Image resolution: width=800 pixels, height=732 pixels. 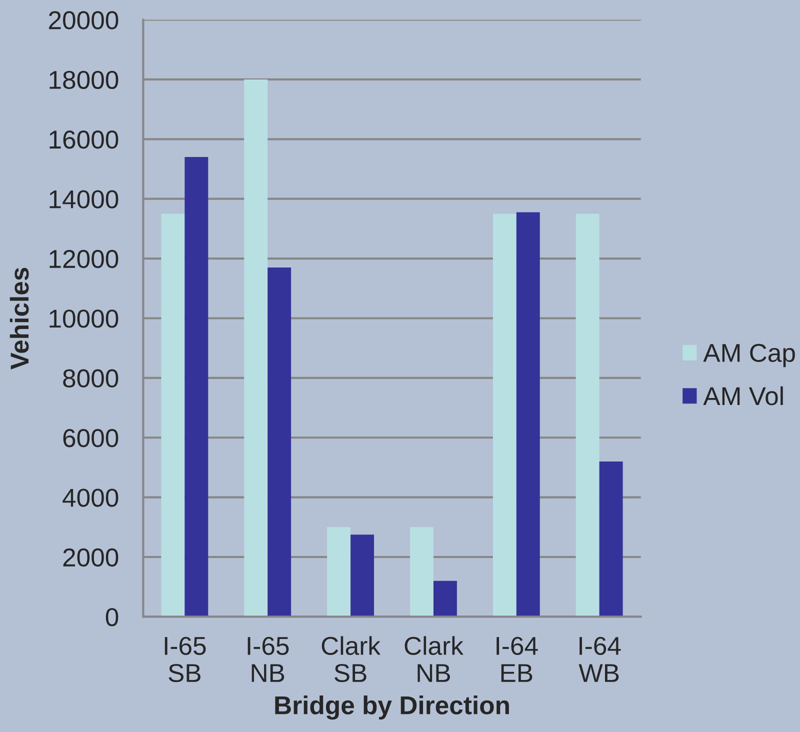 I want to click on y-tick-label: 14000, so click(x=84, y=199).